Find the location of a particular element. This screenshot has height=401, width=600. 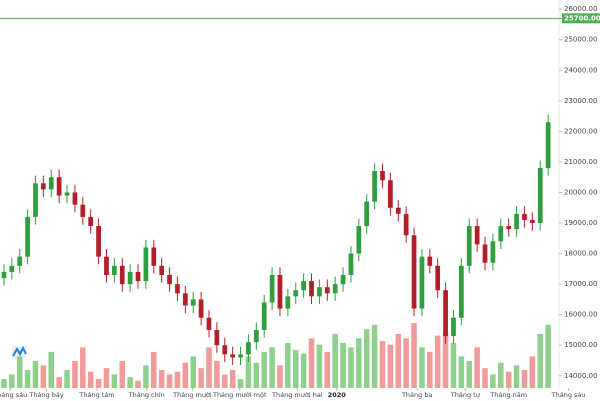

level-label: 25700.00 is located at coordinates (582, 18).